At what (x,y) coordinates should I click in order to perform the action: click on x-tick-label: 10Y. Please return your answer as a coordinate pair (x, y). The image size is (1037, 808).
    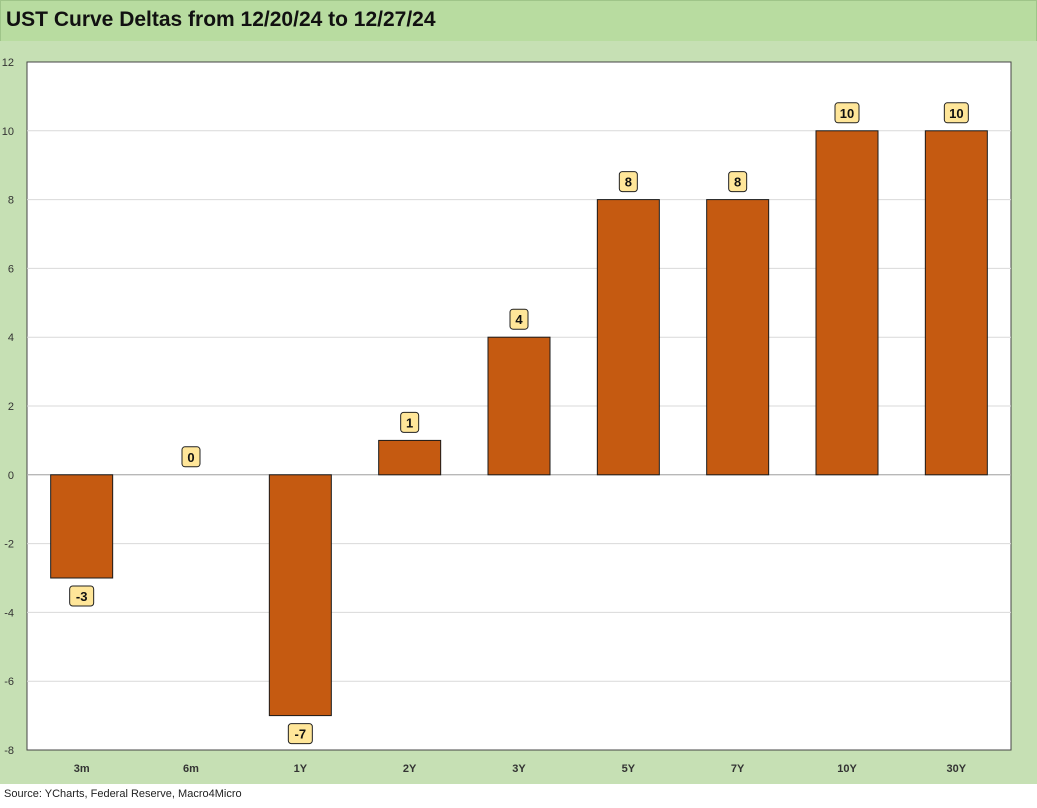
    Looking at the image, I should click on (847, 769).